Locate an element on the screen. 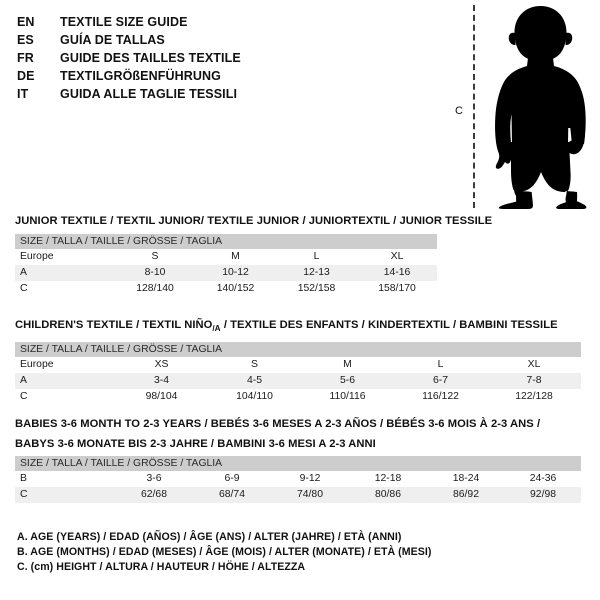  language-code-fr: FR is located at coordinates (25, 58).